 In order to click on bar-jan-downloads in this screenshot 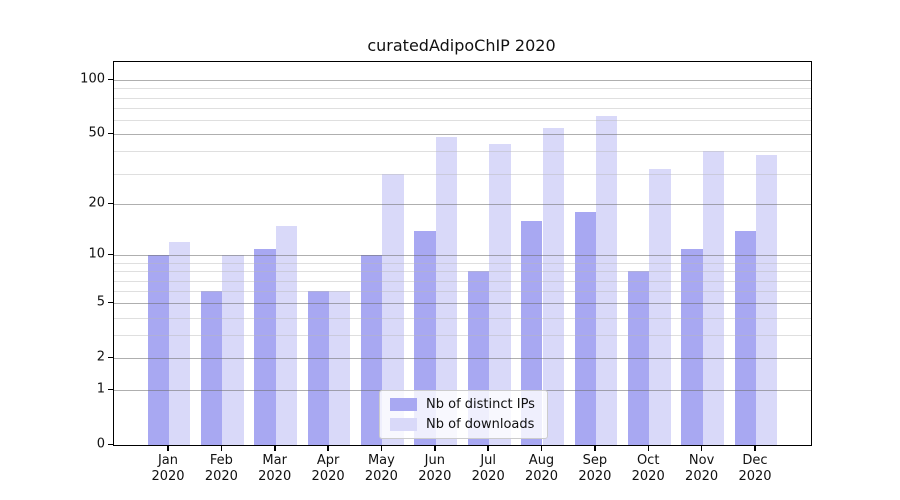, I will do `click(180, 343)`.